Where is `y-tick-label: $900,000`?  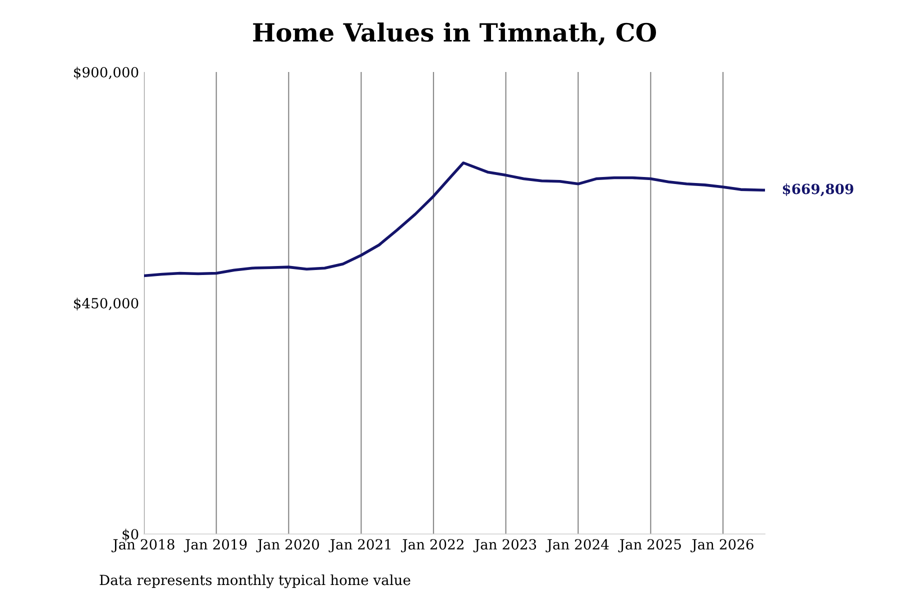
y-tick-label: $900,000 is located at coordinates (106, 73).